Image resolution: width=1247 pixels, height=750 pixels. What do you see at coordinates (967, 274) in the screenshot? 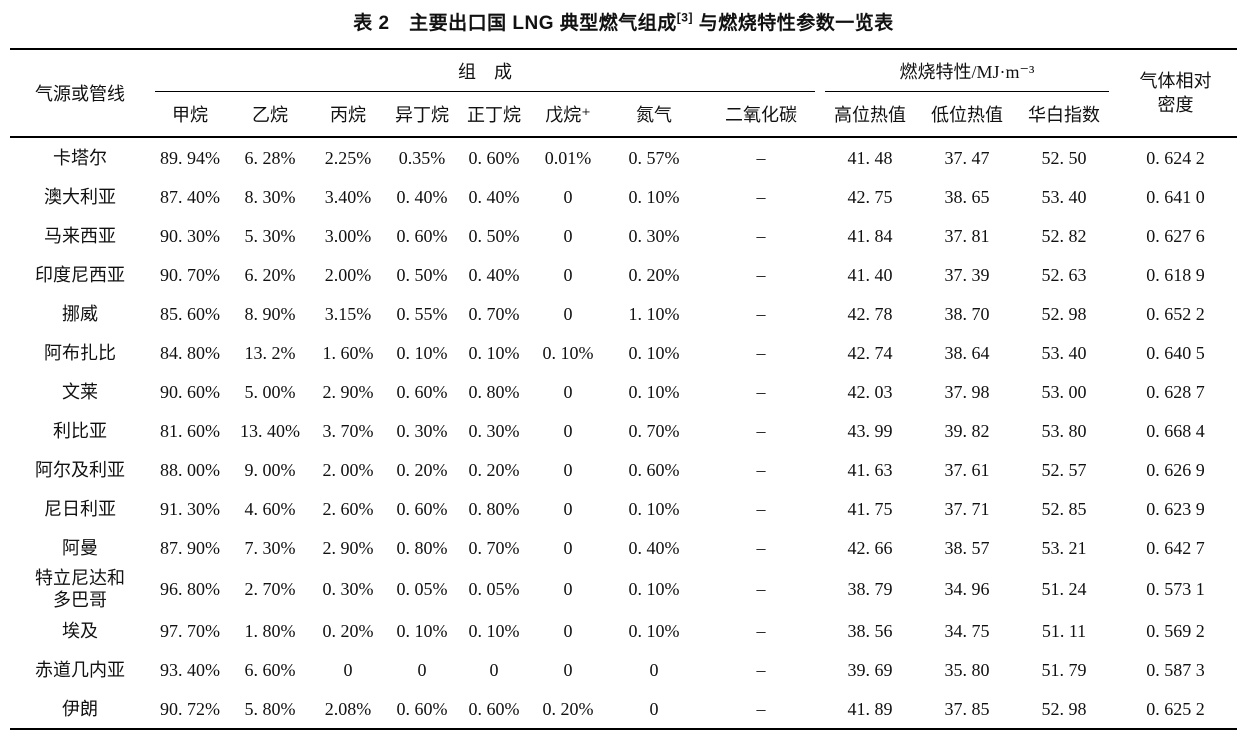
I see `value-cell: 37. 39` at bounding box center [967, 274].